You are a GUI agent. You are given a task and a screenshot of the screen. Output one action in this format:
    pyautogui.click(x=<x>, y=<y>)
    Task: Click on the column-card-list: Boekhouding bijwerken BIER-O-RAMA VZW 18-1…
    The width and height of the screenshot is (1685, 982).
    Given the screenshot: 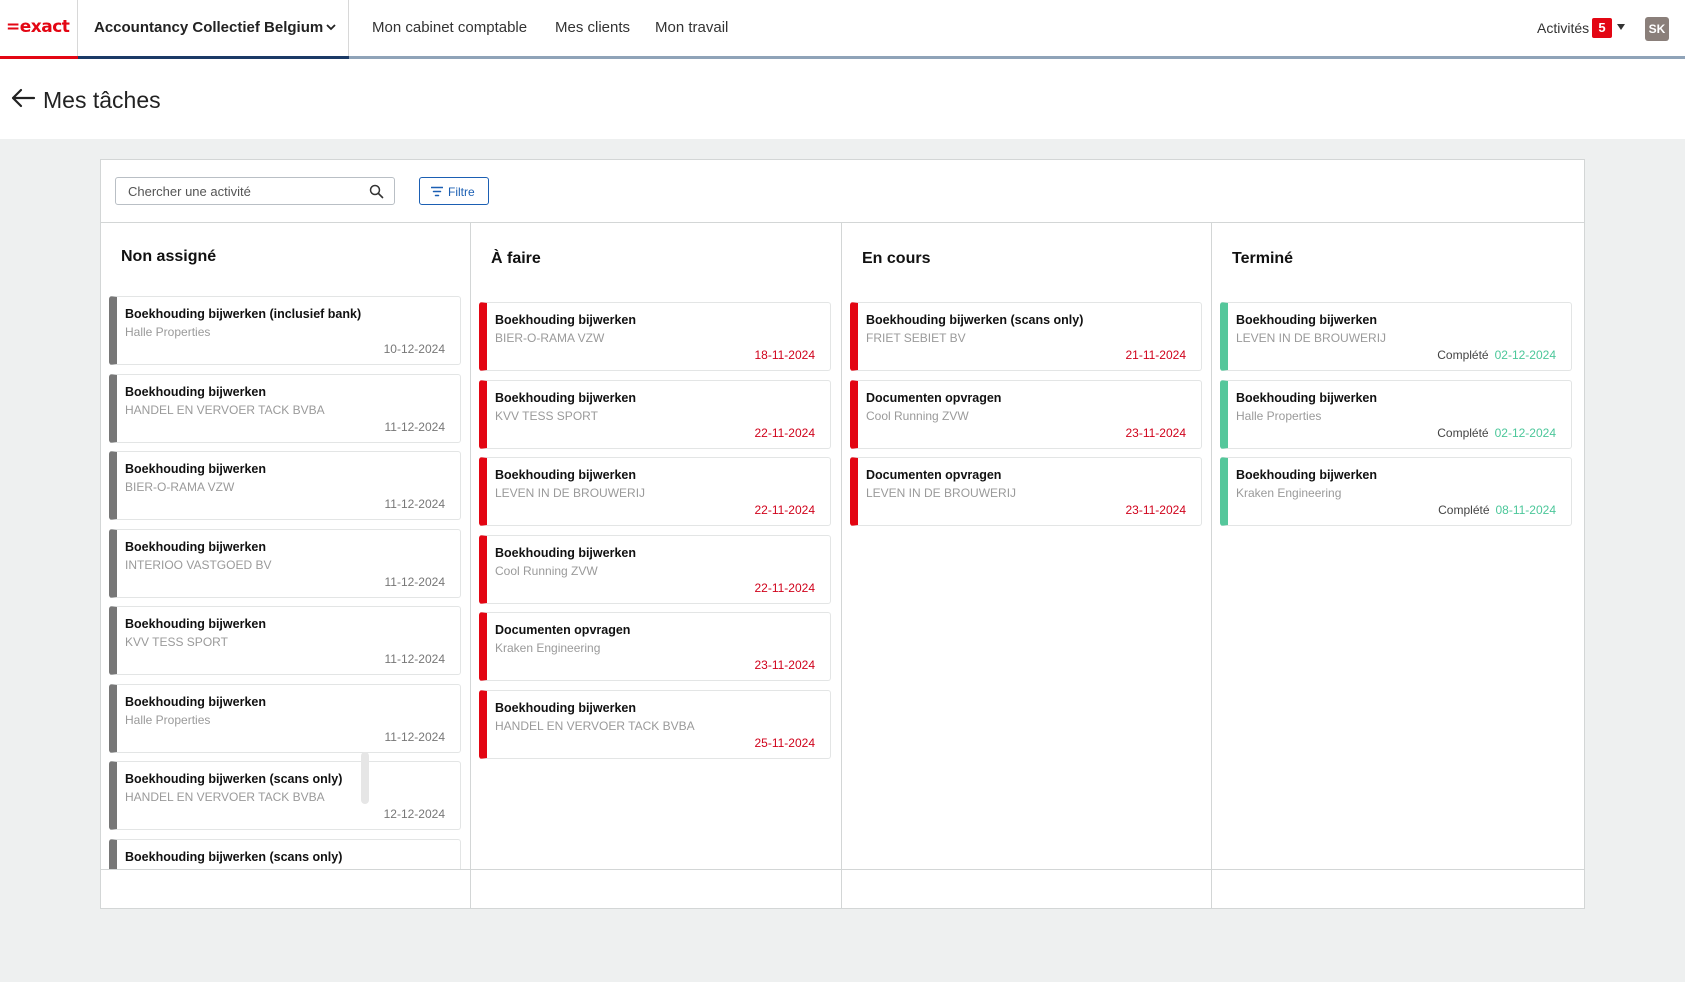 What is the action you would take?
    pyautogui.click(x=659, y=546)
    